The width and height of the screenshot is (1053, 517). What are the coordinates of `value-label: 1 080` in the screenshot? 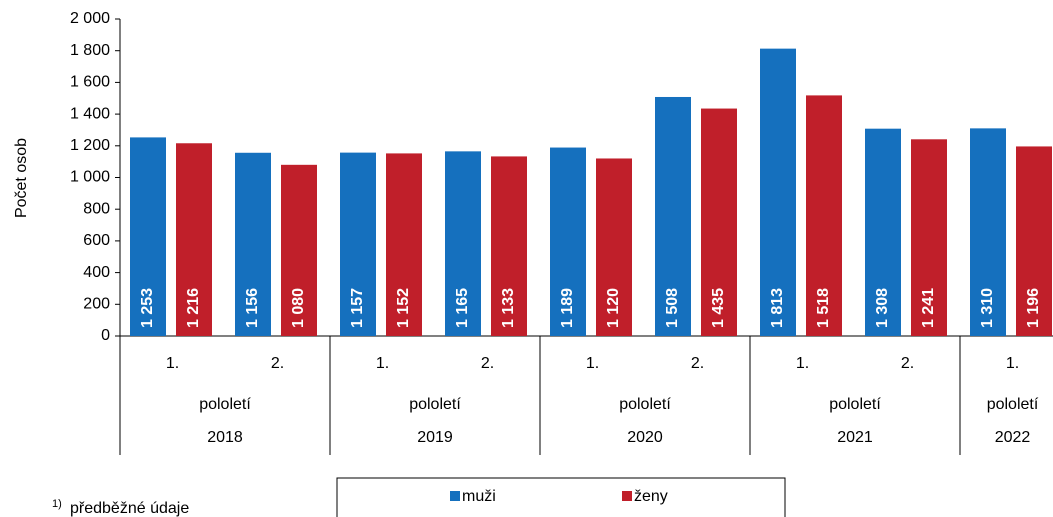 It's located at (298, 308).